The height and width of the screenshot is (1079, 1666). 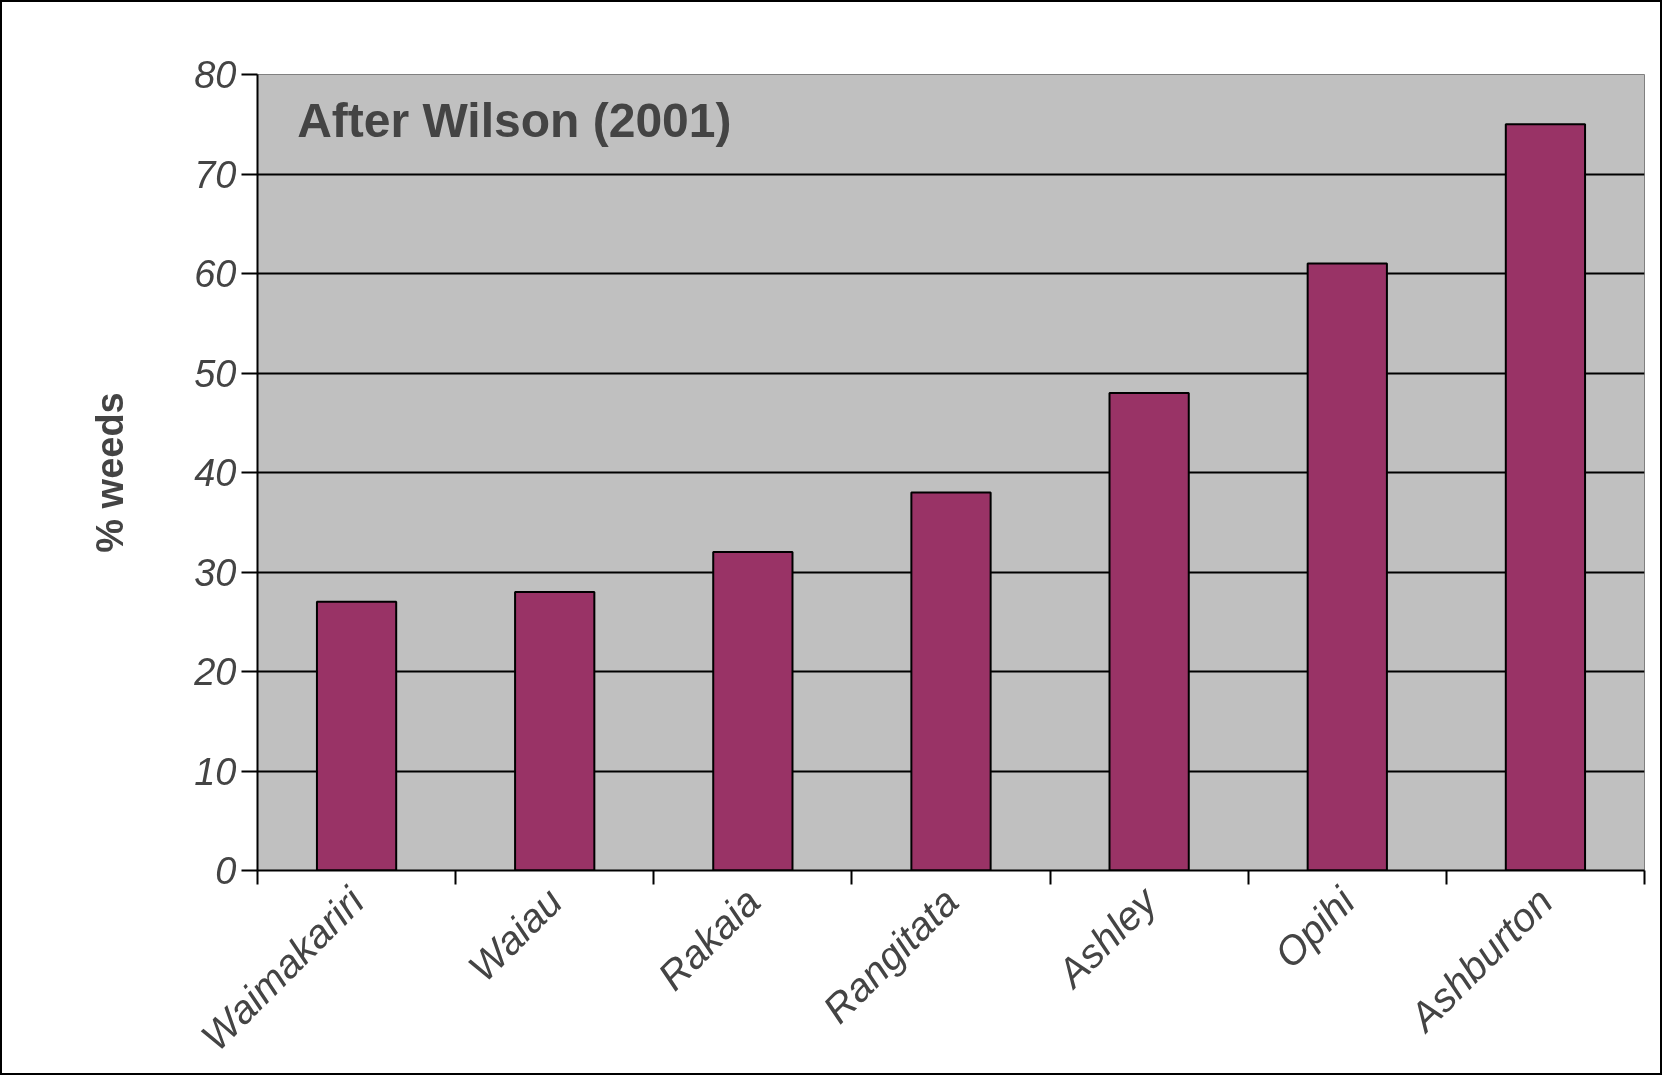 I want to click on y-tick-label: 40, so click(x=215, y=473).